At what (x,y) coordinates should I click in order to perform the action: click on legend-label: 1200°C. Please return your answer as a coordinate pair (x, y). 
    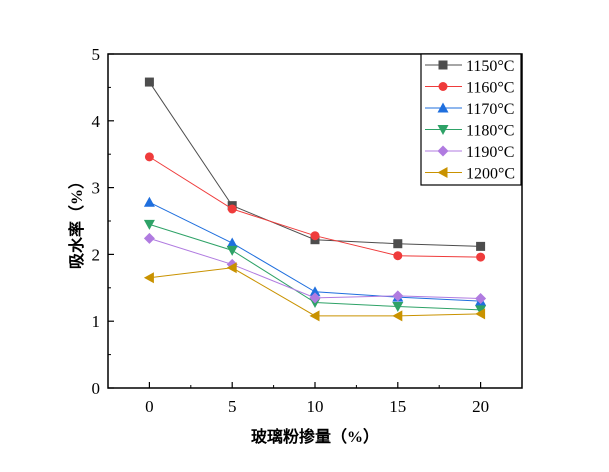
    Looking at the image, I should click on (490, 174).